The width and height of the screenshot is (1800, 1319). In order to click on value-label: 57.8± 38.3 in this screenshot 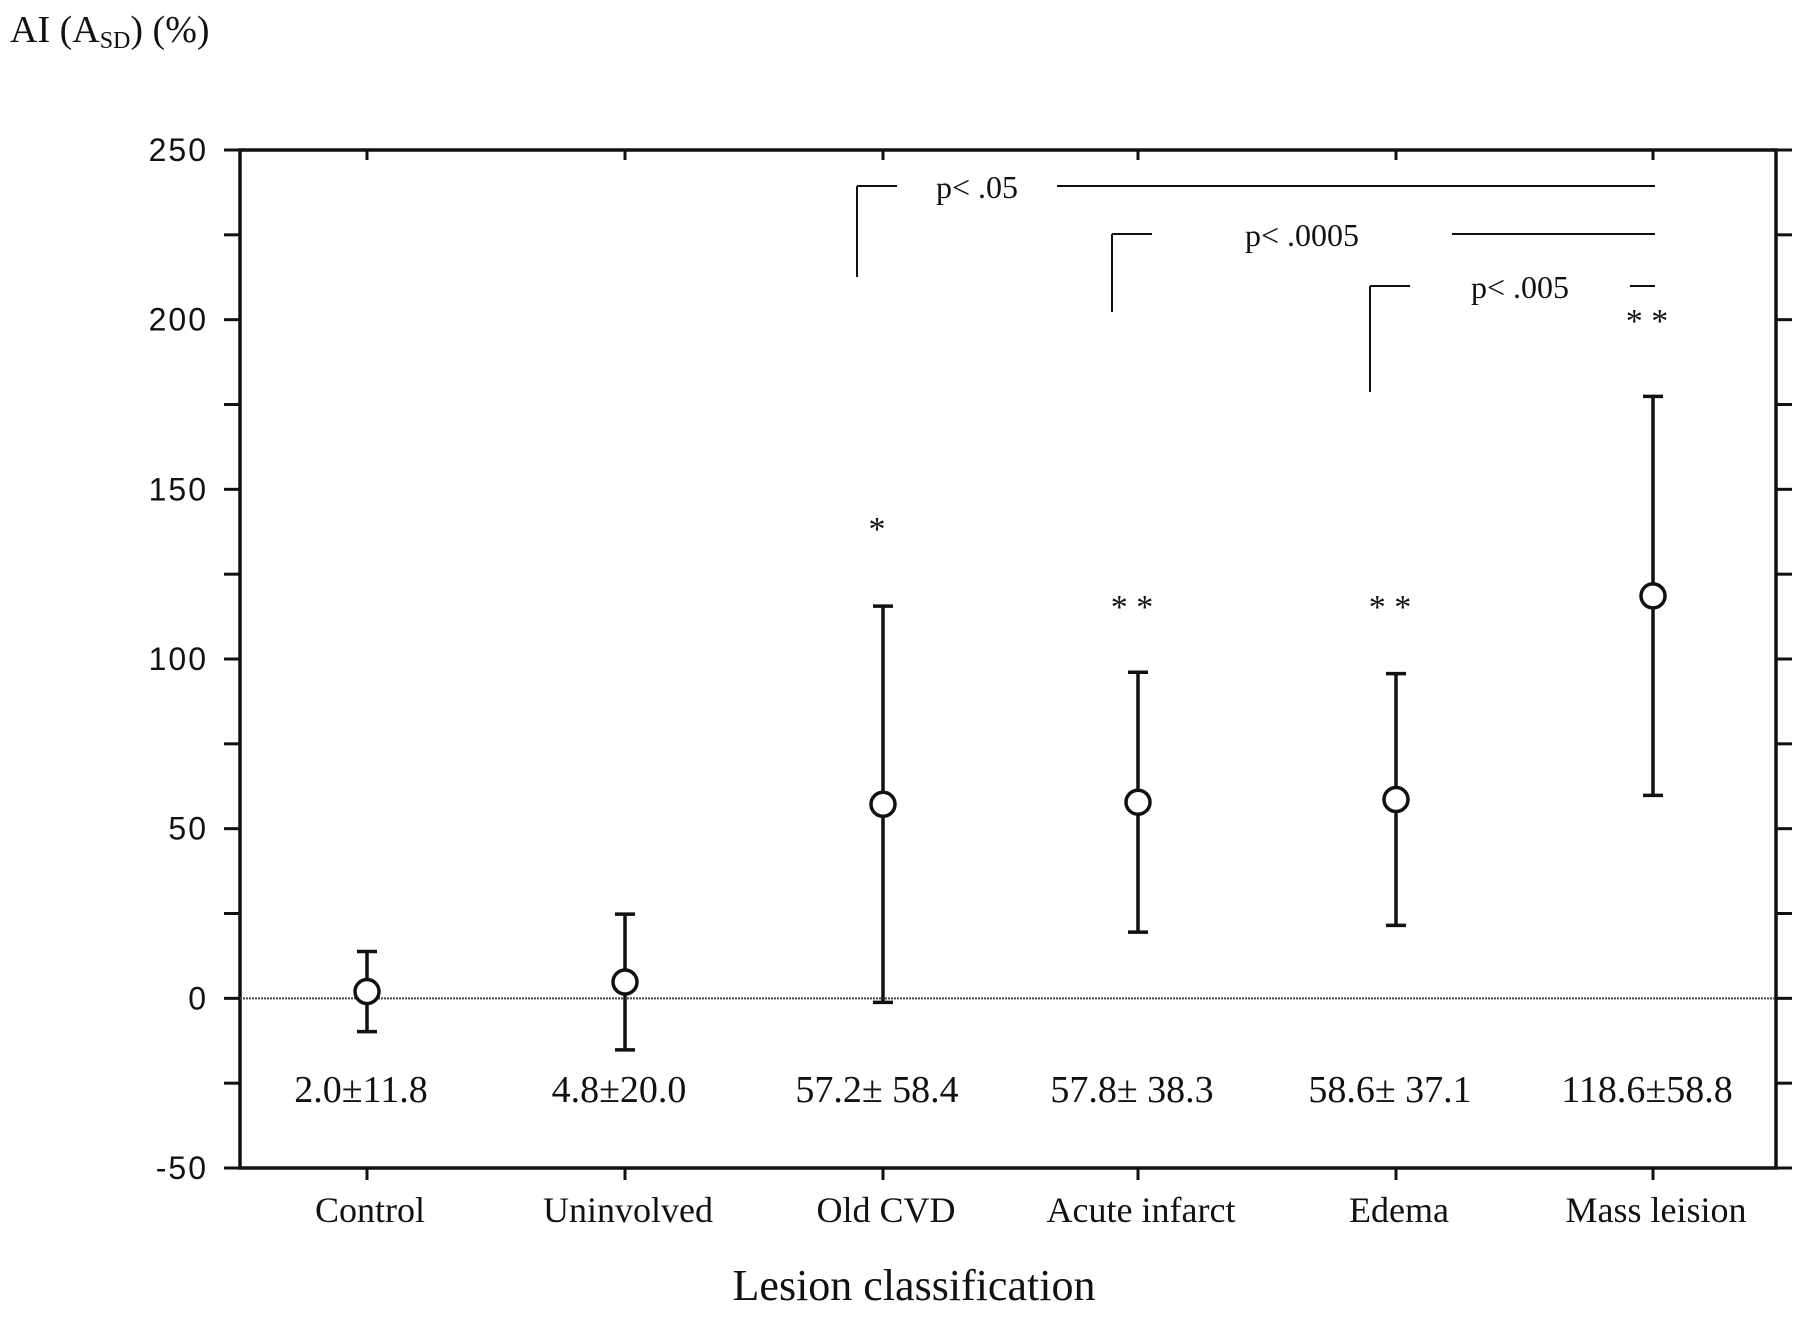, I will do `click(1131, 1090)`.